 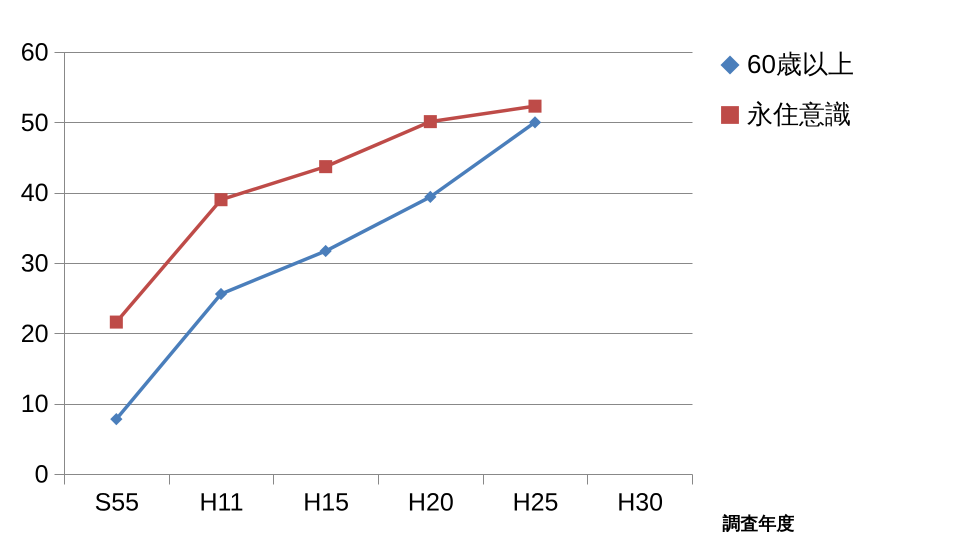 I want to click on x-tick-label: H15, so click(x=326, y=502).